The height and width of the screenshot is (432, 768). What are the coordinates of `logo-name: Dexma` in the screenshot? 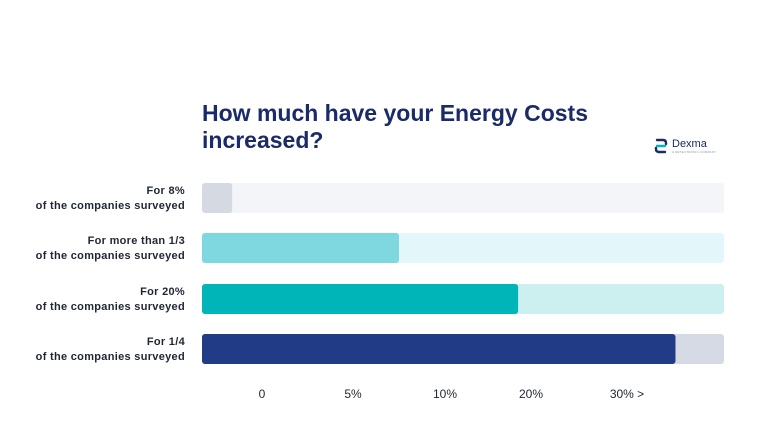 It's located at (689, 144).